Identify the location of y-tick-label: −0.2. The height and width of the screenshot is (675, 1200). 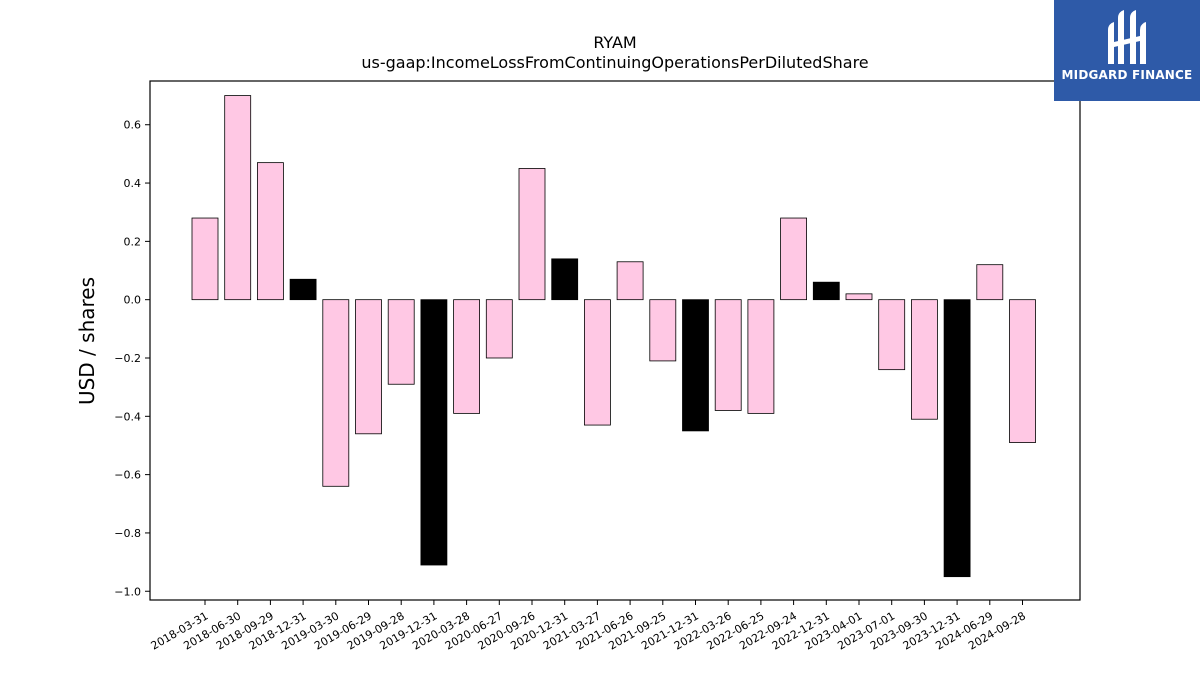
(127, 358).